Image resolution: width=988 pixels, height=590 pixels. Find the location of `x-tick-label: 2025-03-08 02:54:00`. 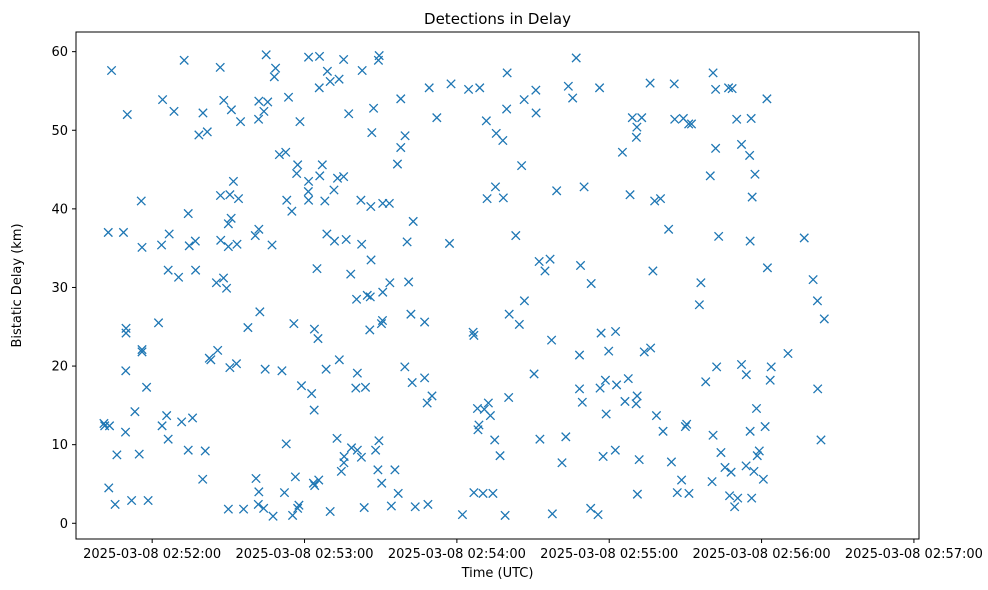

x-tick-label: 2025-03-08 02:54:00 is located at coordinates (457, 554).